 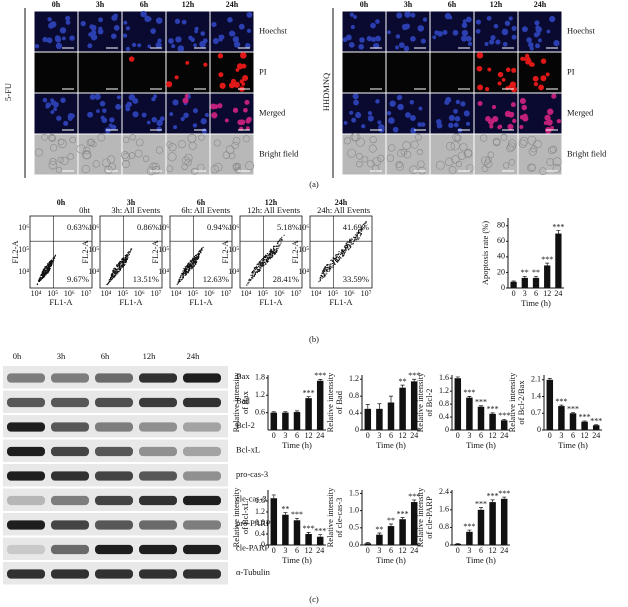 What do you see at coordinates (297, 435) in the screenshot?
I see `x-tick-label: 6` at bounding box center [297, 435].